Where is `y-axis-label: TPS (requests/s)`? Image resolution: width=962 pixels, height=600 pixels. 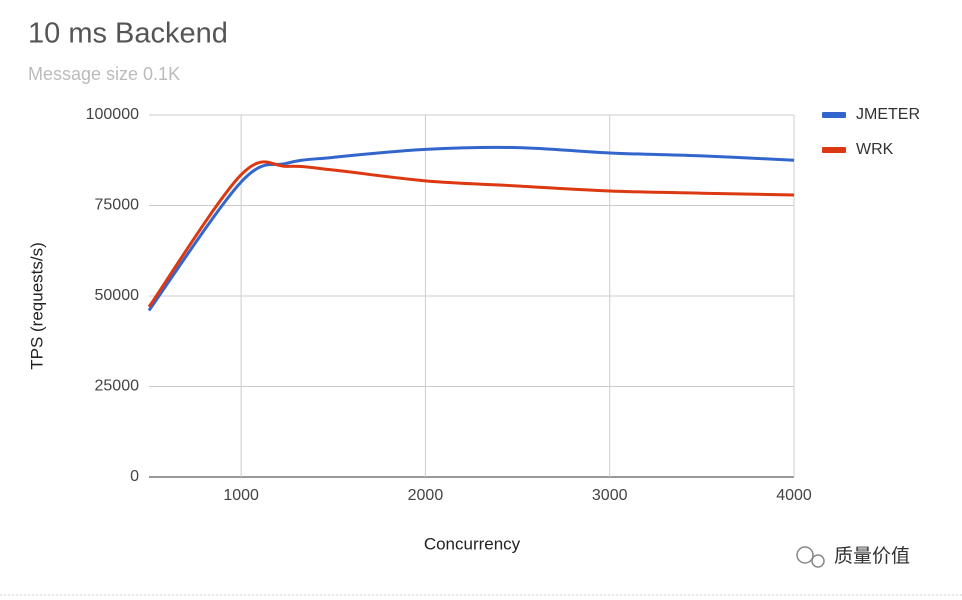
y-axis-label: TPS (requests/s) is located at coordinates (36, 306).